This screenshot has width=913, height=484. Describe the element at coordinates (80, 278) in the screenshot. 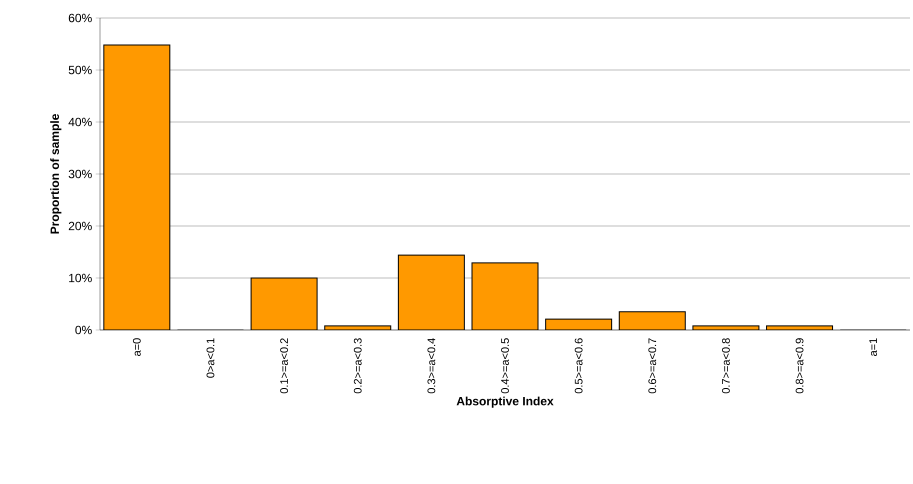

I see `y-tick-label: 10%` at that location.